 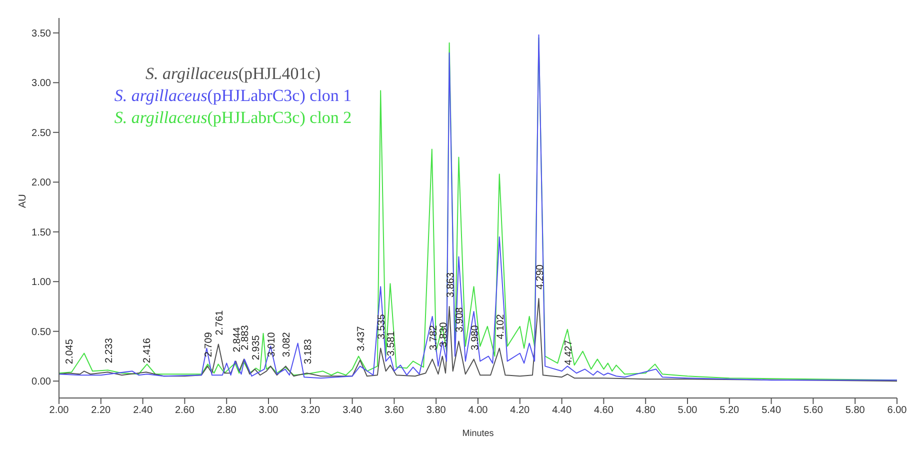 What do you see at coordinates (434, 337) in the screenshot?
I see `annotation: 3.782` at bounding box center [434, 337].